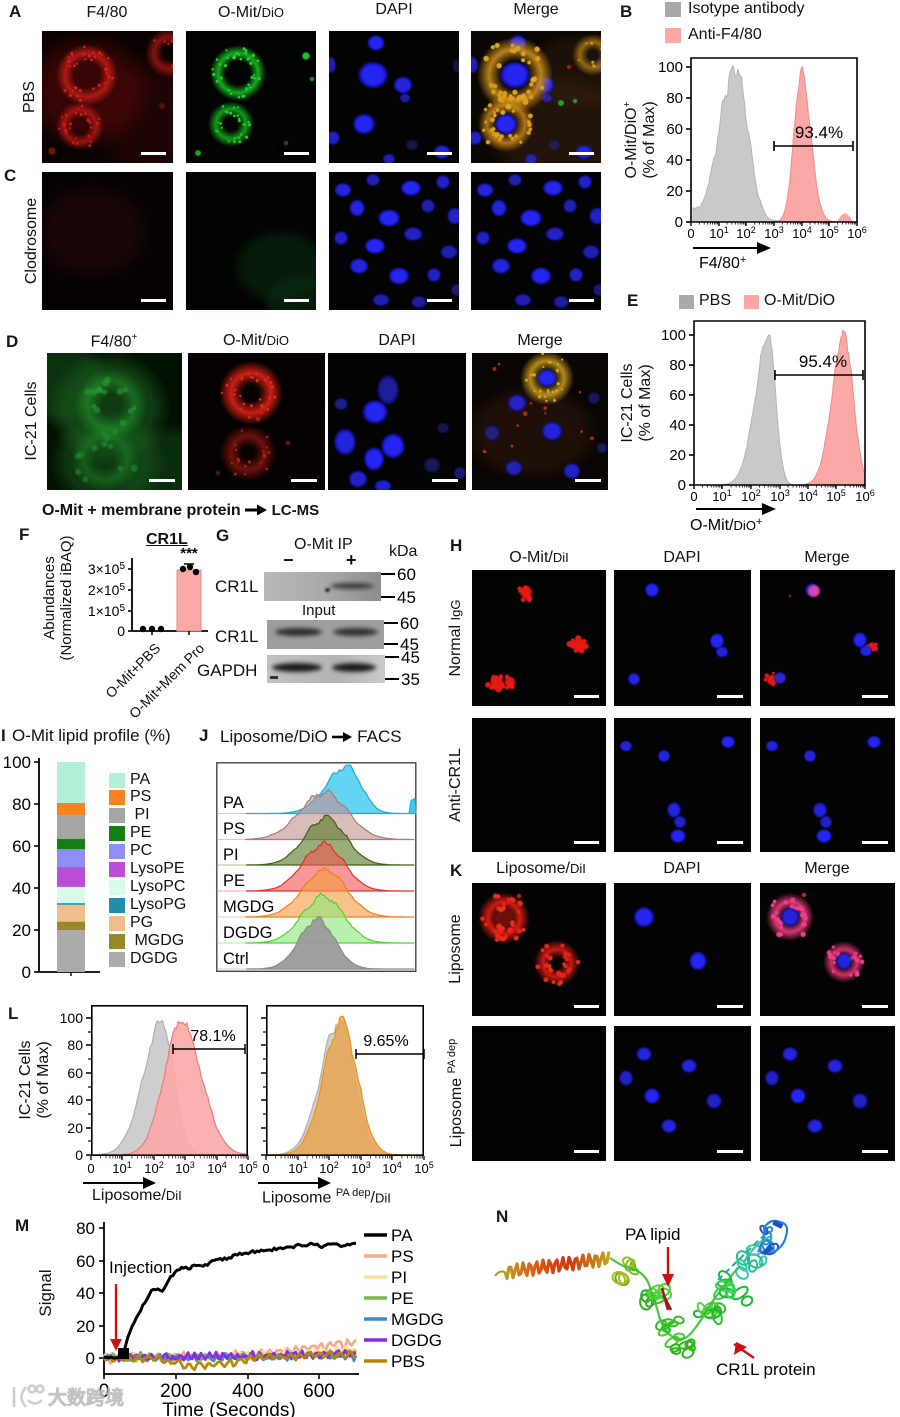 This screenshot has height=1417, width=900. What do you see at coordinates (652, 1234) in the screenshot?
I see `svg-text: PA lipid` at bounding box center [652, 1234].